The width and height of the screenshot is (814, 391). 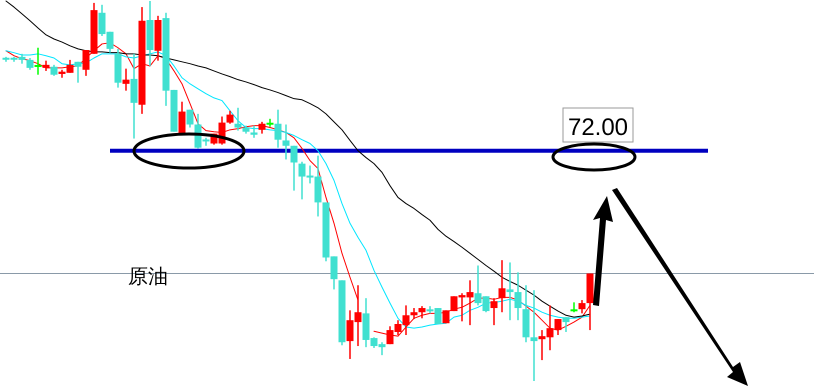 I want to click on annotation: 72.00, so click(x=598, y=127).